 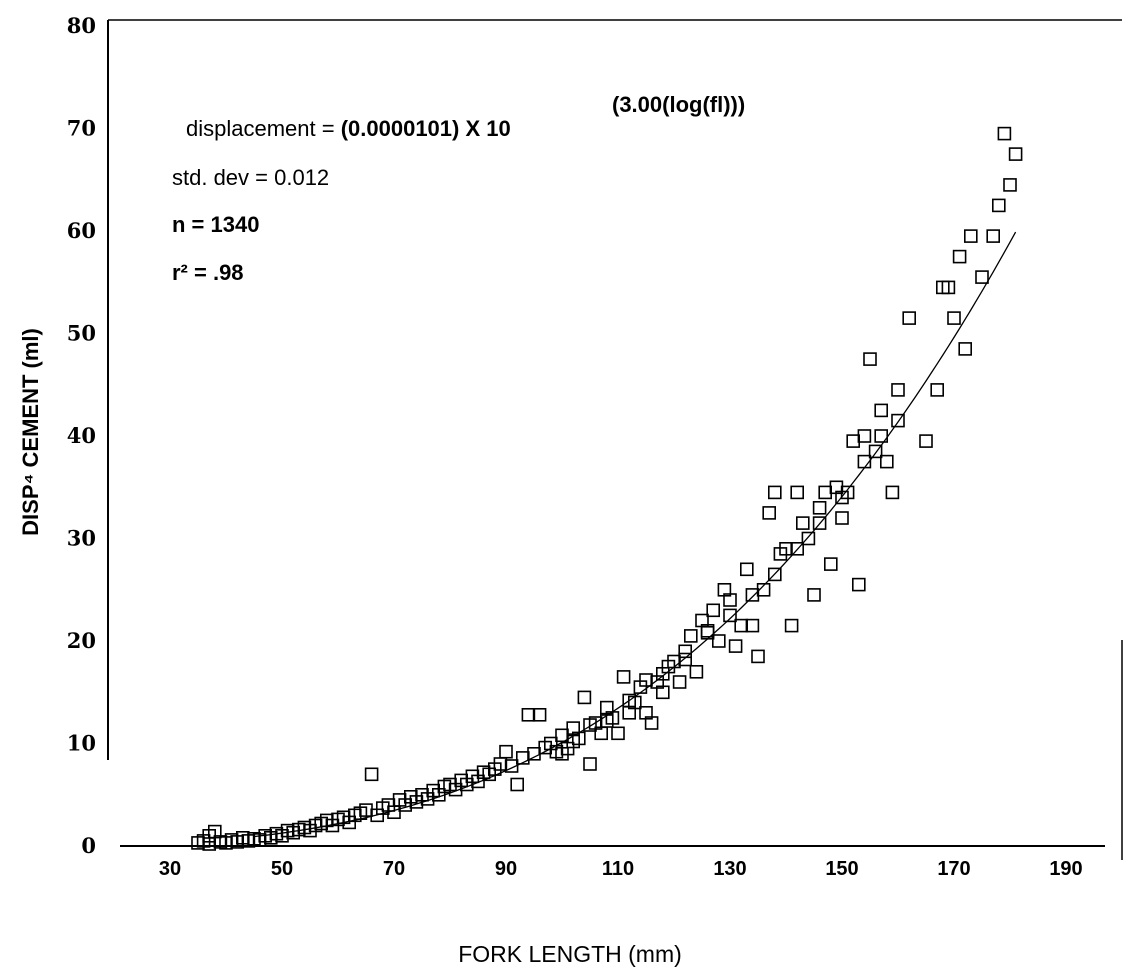 What do you see at coordinates (81, 128) in the screenshot?
I see `y-tick-label: 70` at bounding box center [81, 128].